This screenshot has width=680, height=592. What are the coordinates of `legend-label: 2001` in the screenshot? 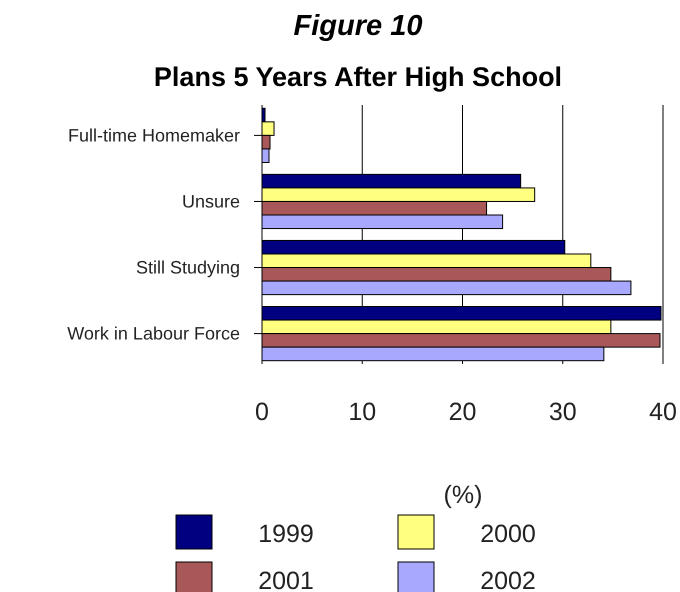 It's located at (286, 579).